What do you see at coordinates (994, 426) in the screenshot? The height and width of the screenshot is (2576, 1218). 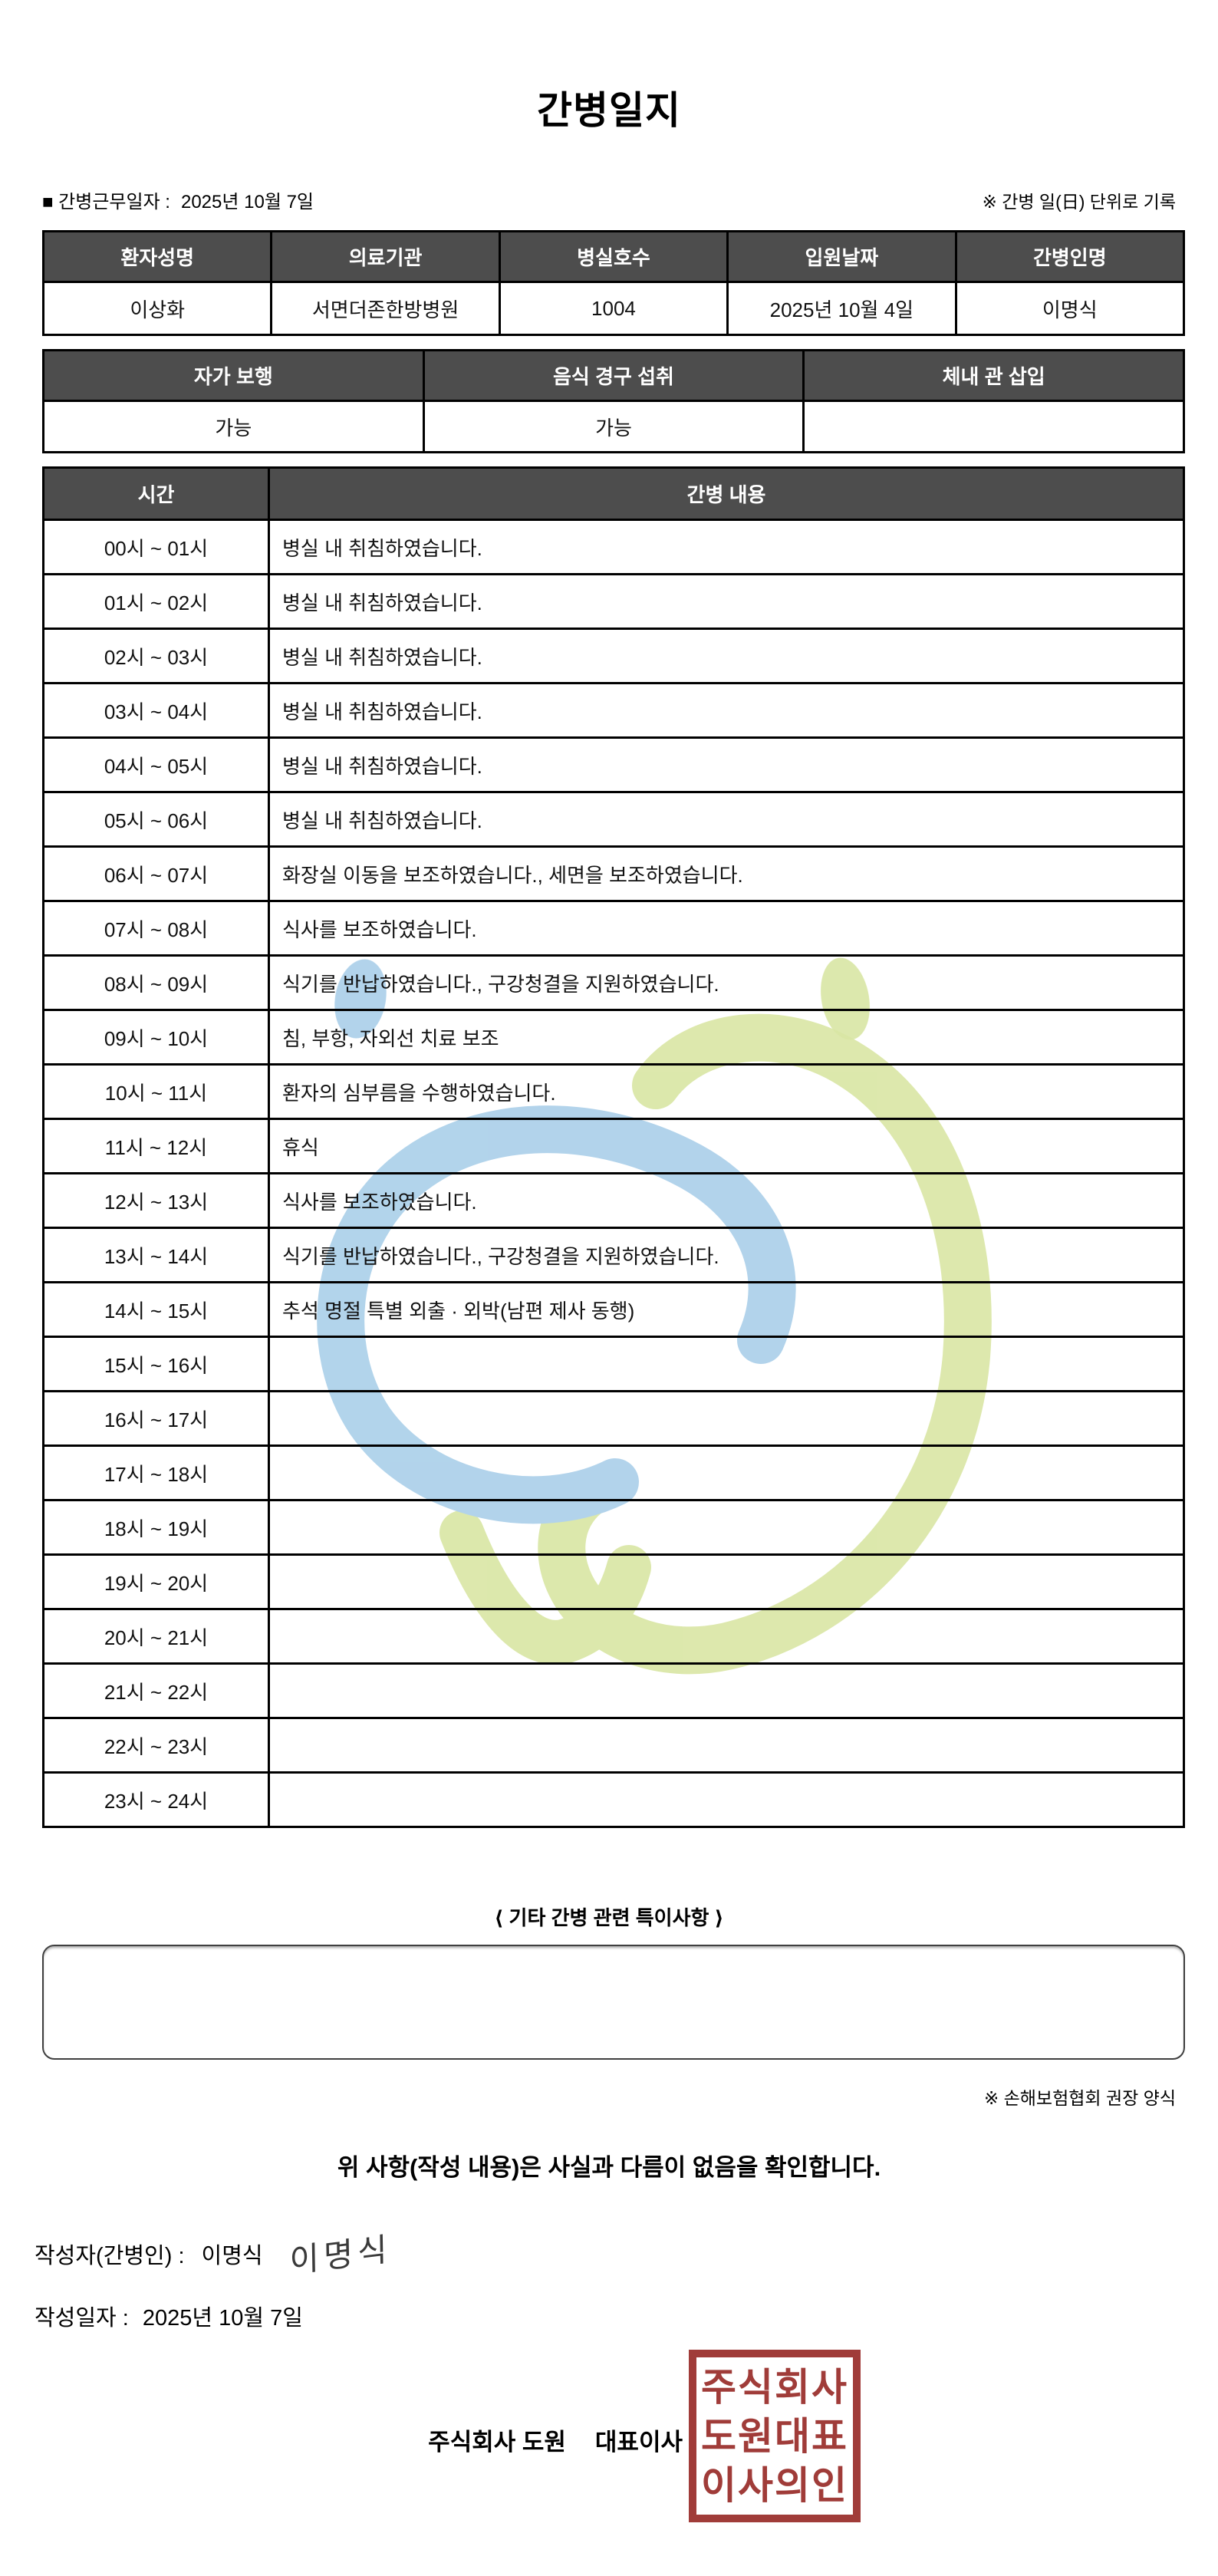 I see `tube-insertion-cell` at bounding box center [994, 426].